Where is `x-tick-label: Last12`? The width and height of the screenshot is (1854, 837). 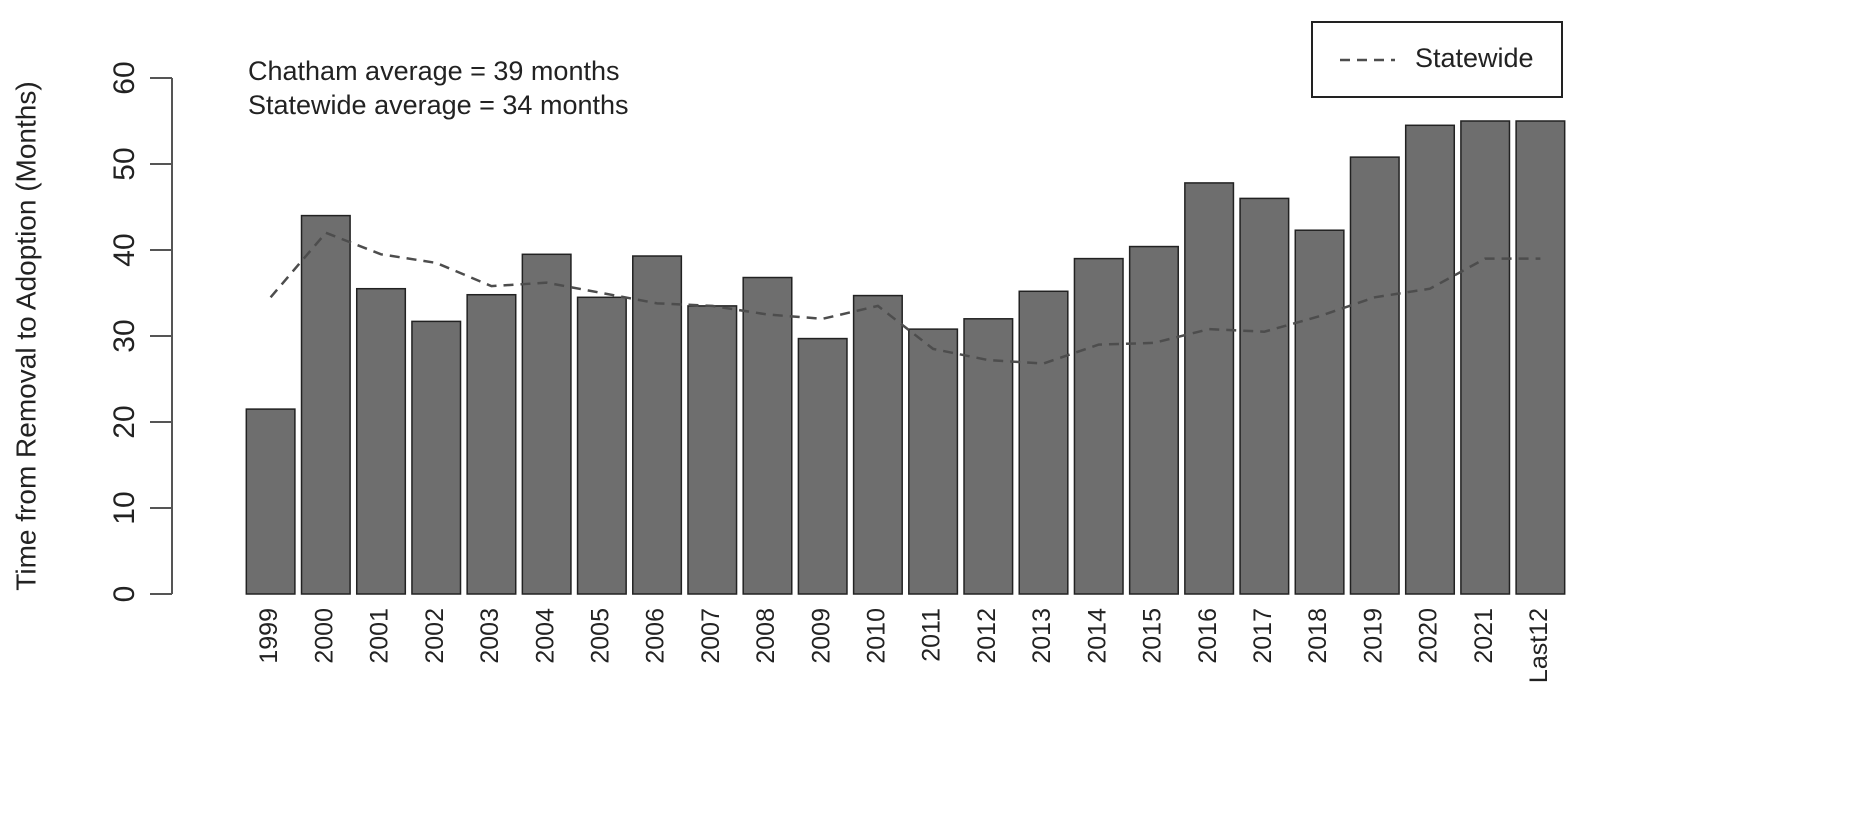 x-tick-label: Last12 is located at coordinates (1539, 645).